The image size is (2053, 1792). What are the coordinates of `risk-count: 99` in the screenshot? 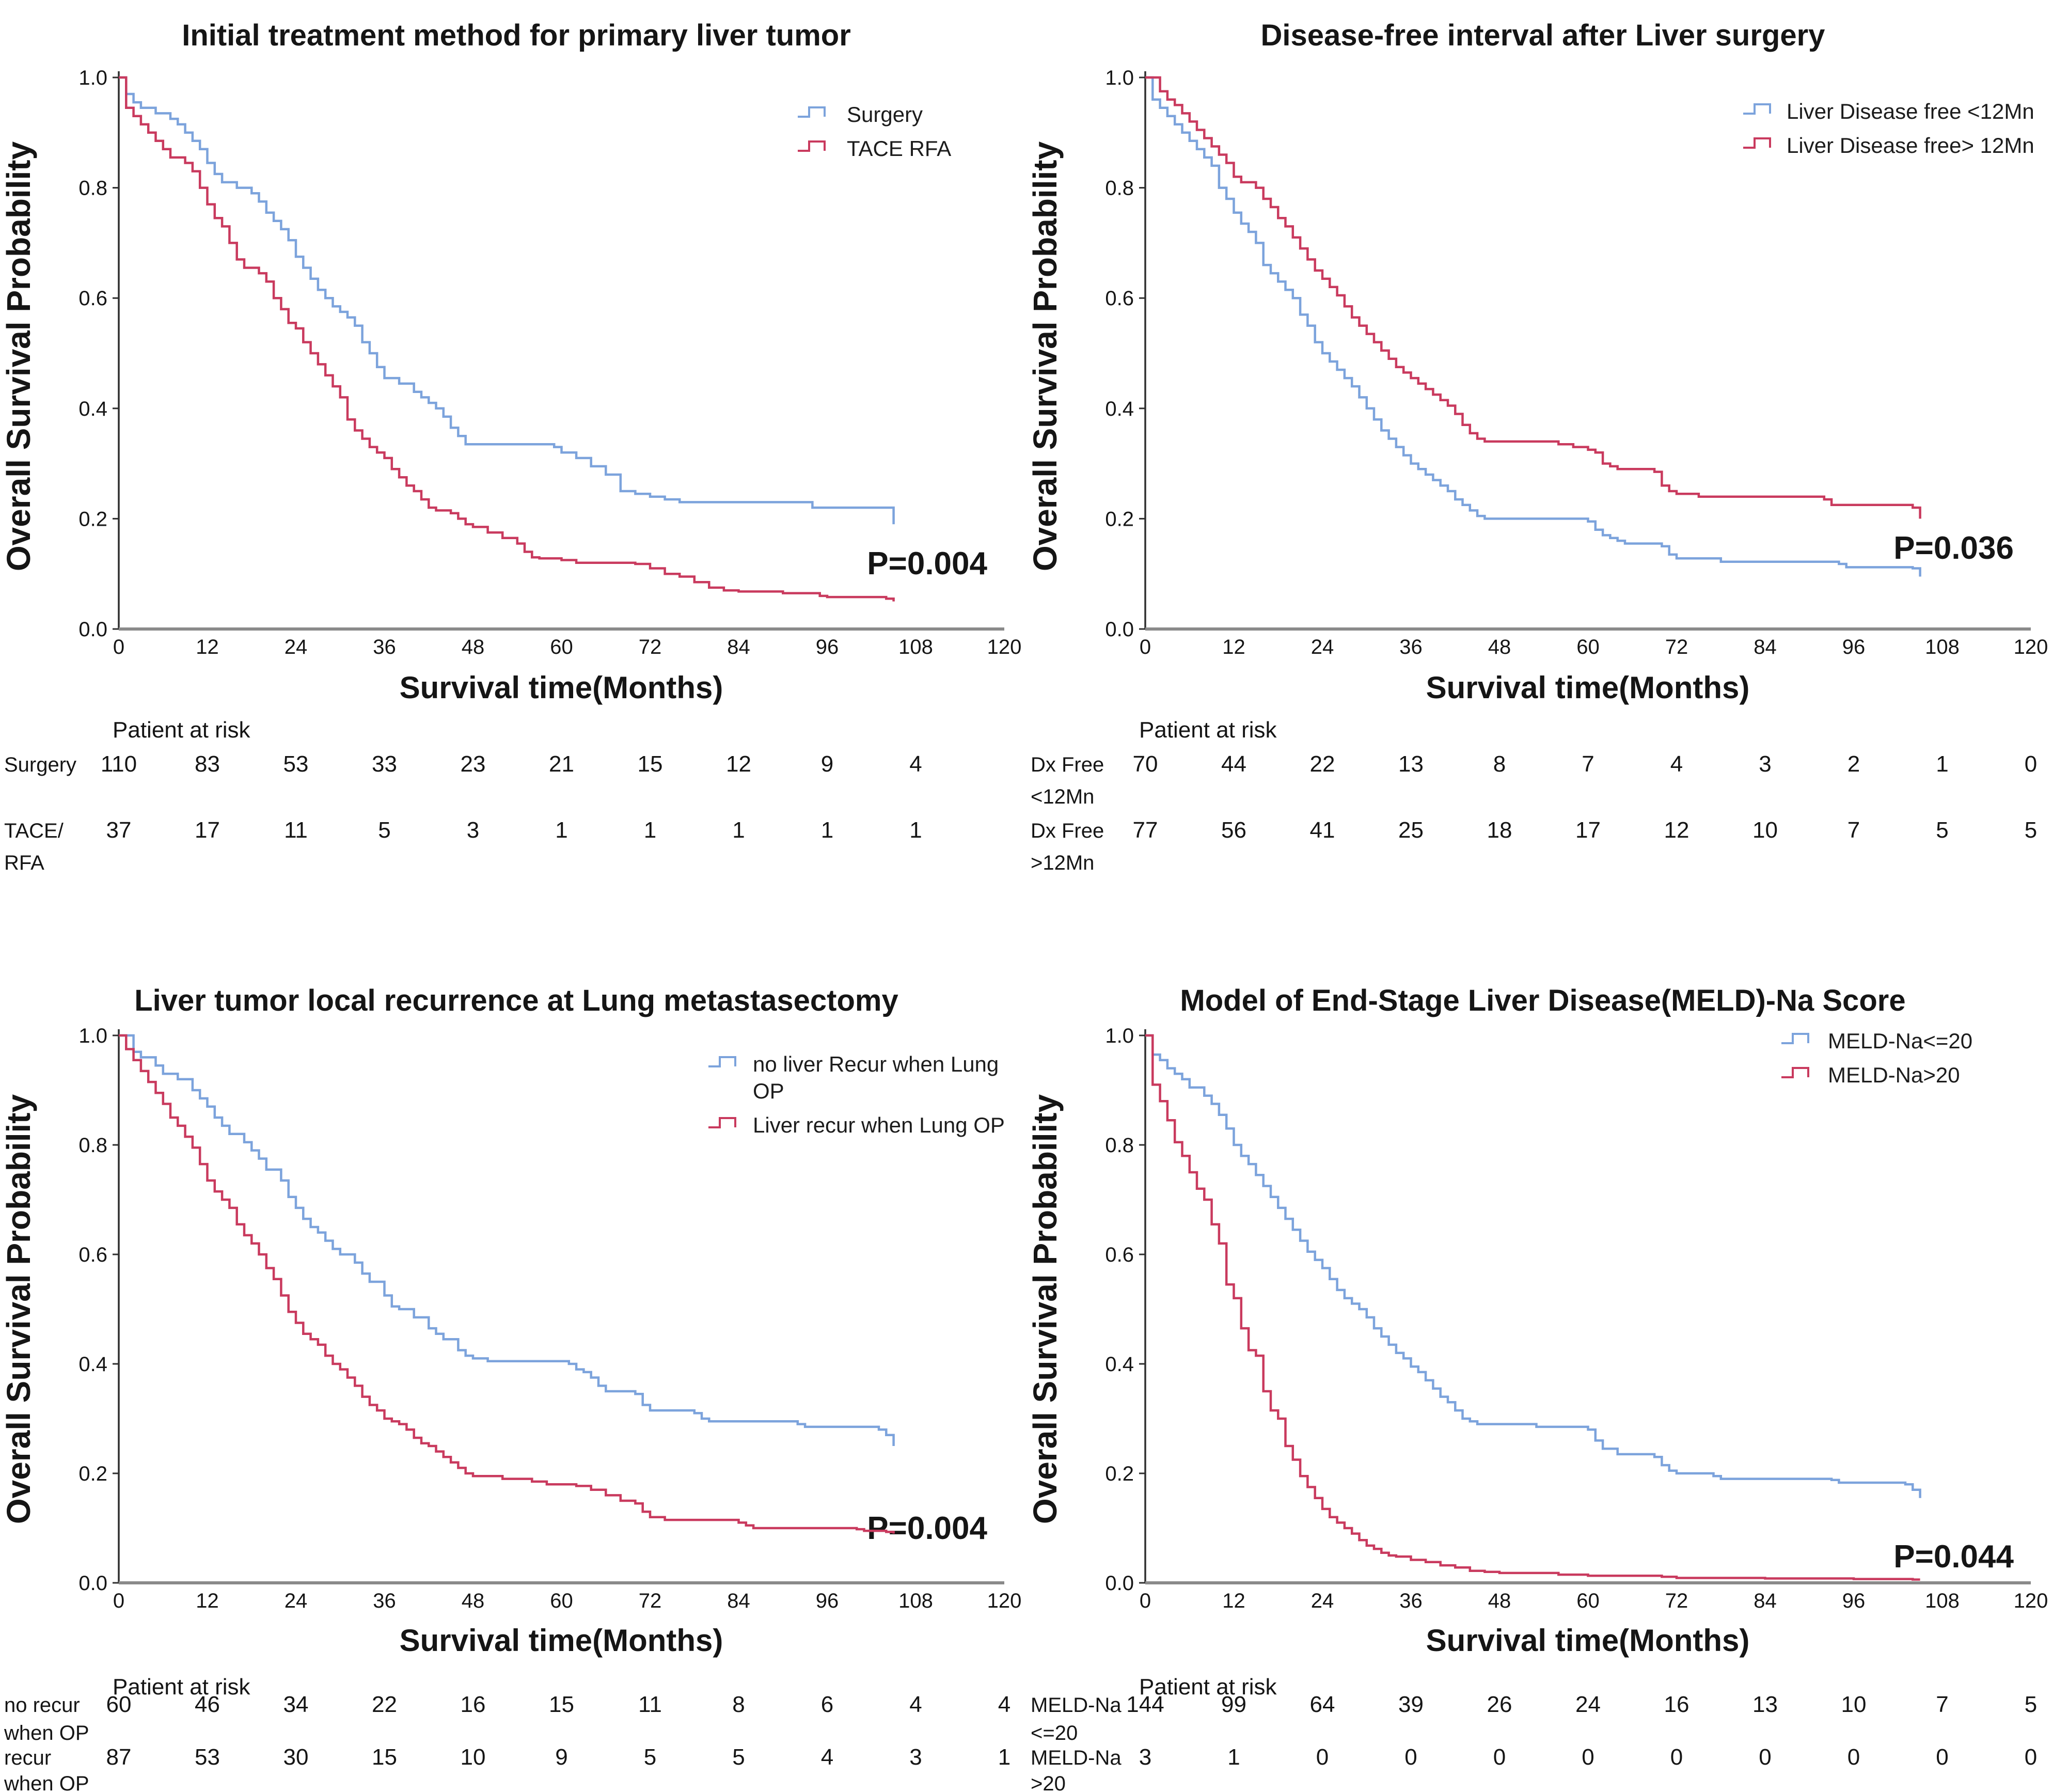 It's located at (1233, 1704).